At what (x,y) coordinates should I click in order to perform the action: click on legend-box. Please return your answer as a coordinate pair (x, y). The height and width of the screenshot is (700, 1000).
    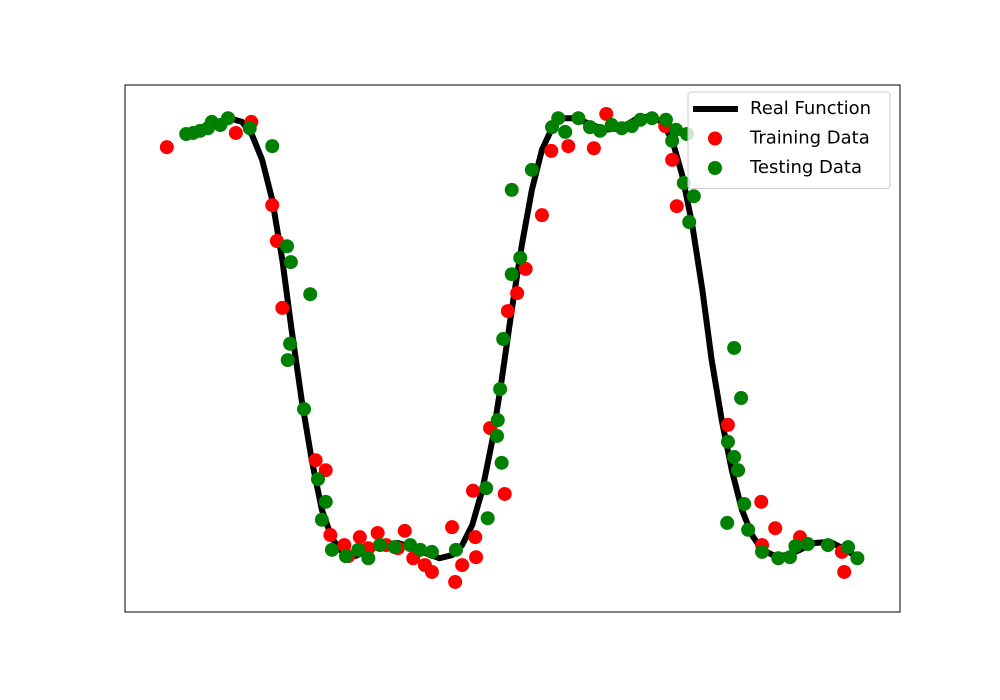
    Looking at the image, I should click on (789, 140).